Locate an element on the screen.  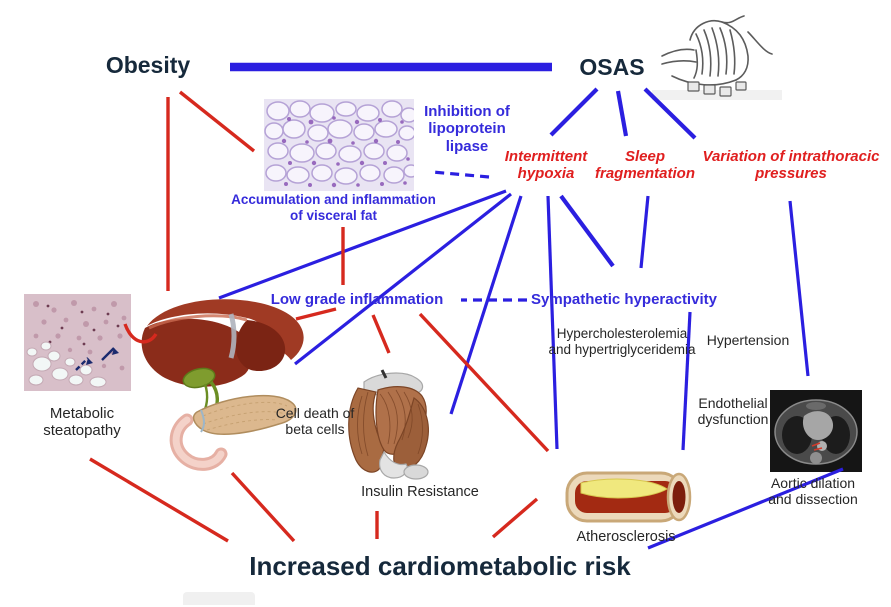
arrow-inflammation-to-muscle is located at coordinates (381, 334).